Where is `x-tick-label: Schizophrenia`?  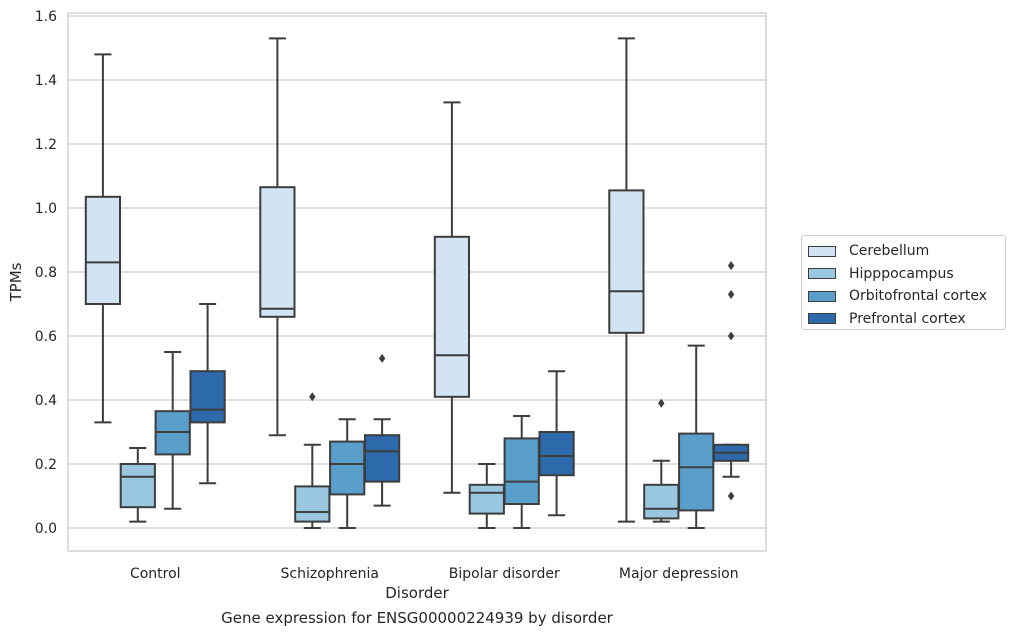 x-tick-label: Schizophrenia is located at coordinates (330, 574).